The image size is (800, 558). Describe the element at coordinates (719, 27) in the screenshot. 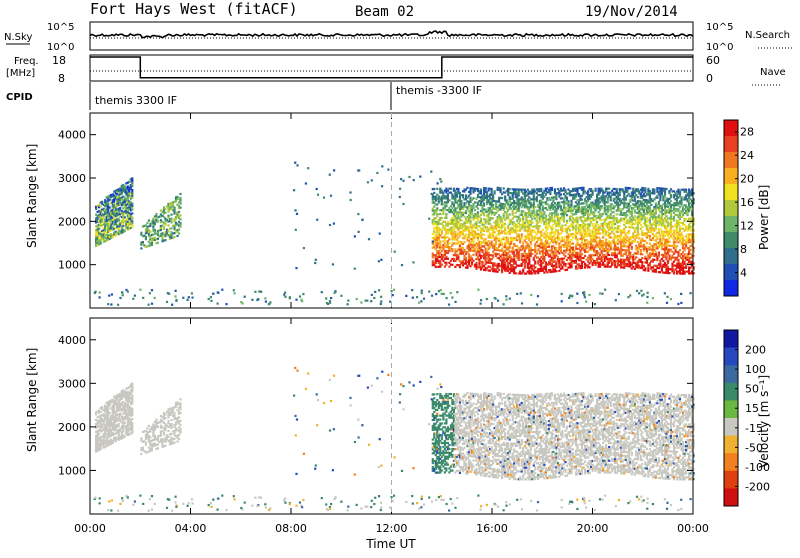

I see `noise-tick-right-top: 10^5` at that location.